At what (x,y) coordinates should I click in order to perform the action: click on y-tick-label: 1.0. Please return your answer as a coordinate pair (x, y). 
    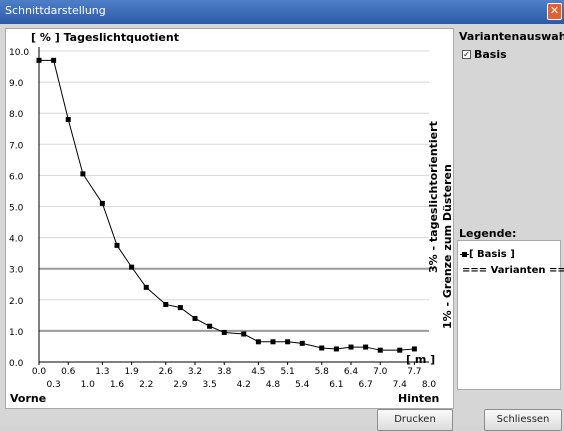
    Looking at the image, I should click on (16, 333).